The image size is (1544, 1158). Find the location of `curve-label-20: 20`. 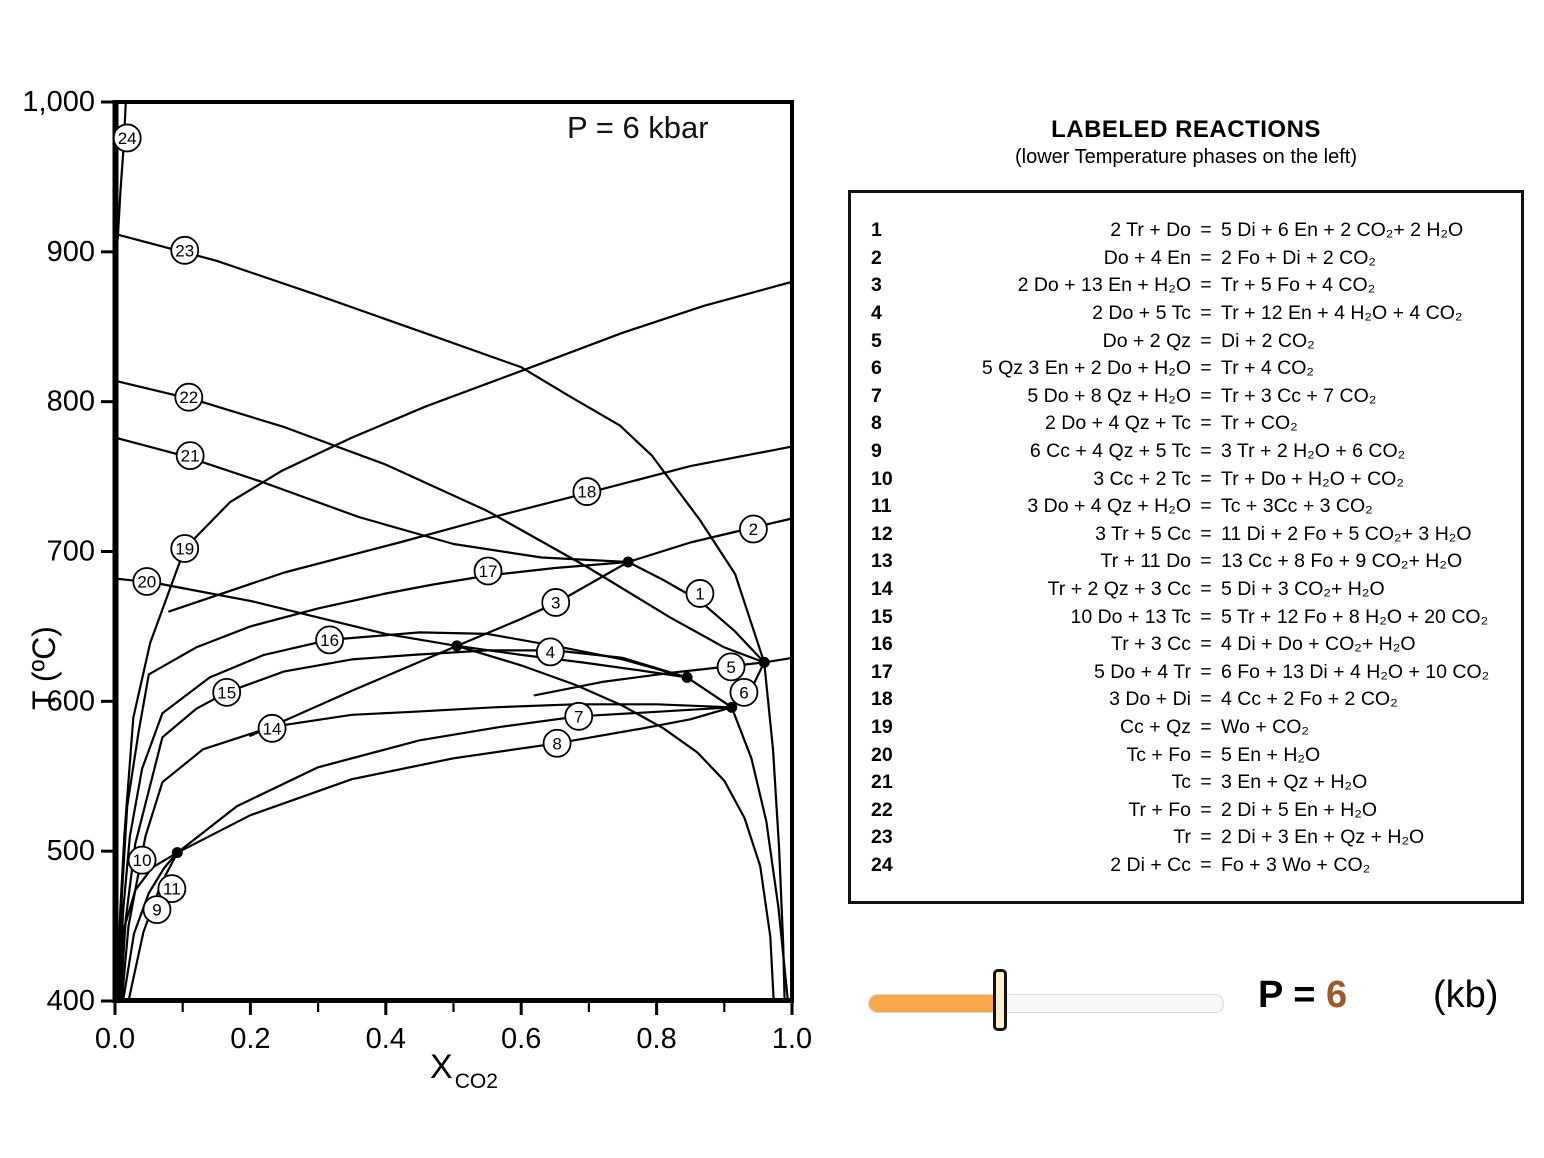

curve-label-20: 20 is located at coordinates (147, 581).